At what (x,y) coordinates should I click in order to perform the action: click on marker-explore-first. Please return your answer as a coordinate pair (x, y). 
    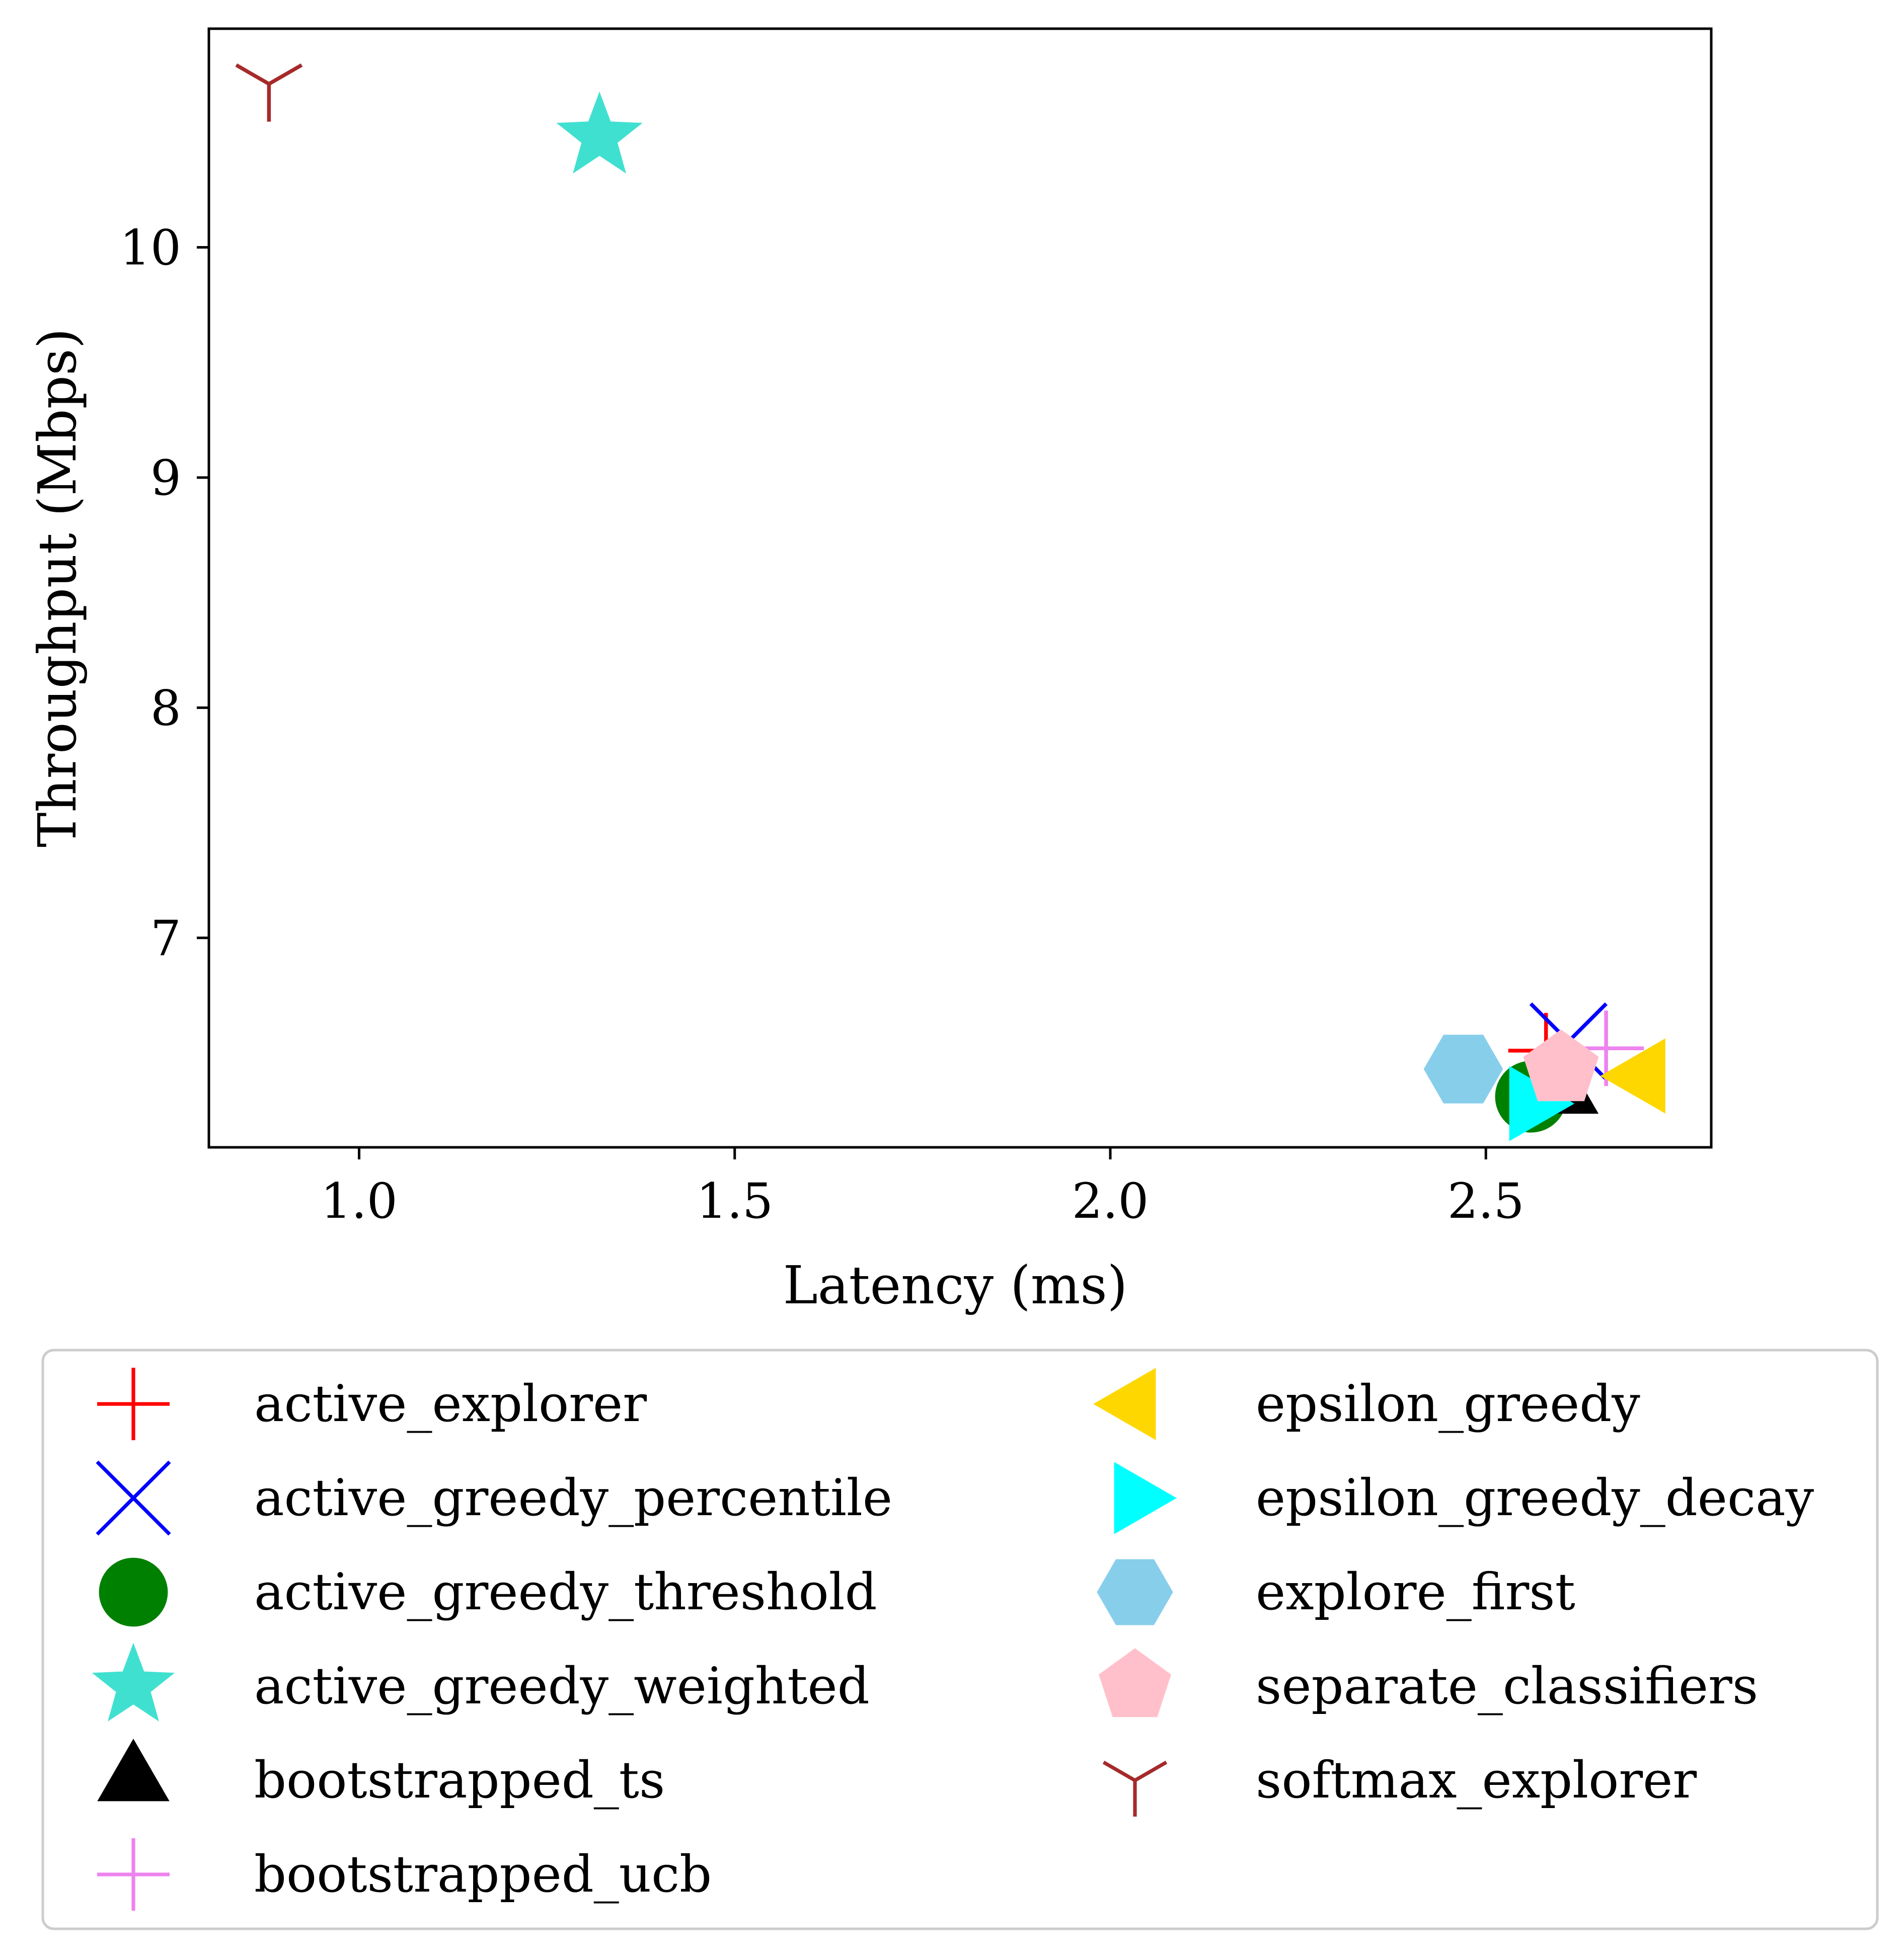
    Looking at the image, I should click on (1463, 1069).